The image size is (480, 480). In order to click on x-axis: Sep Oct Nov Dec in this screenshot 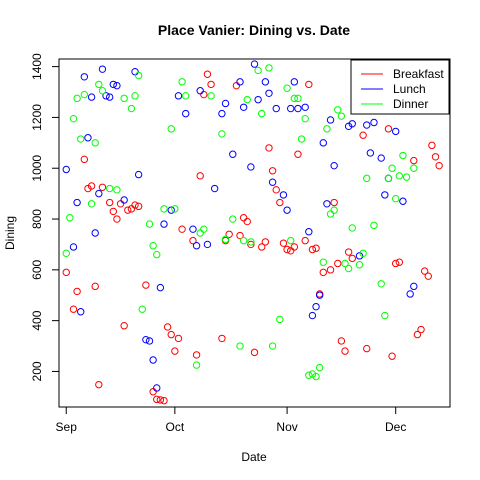, I will do `click(231, 420)`.